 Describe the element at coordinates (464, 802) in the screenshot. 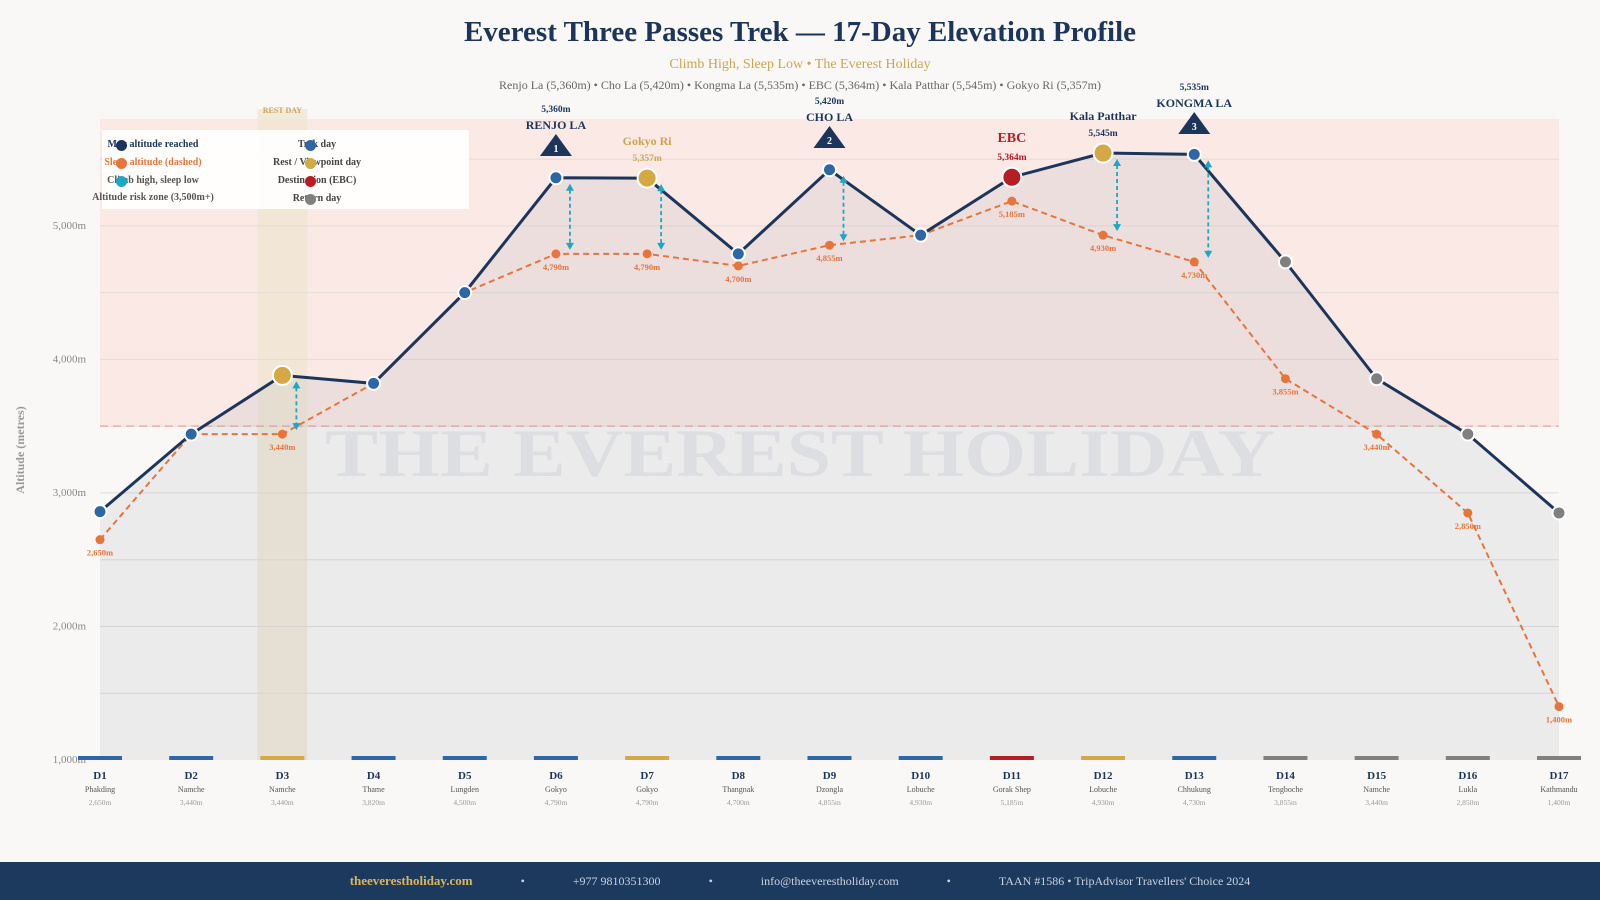

I see `x-tick-sleep-altitude: 4,500m` at that location.